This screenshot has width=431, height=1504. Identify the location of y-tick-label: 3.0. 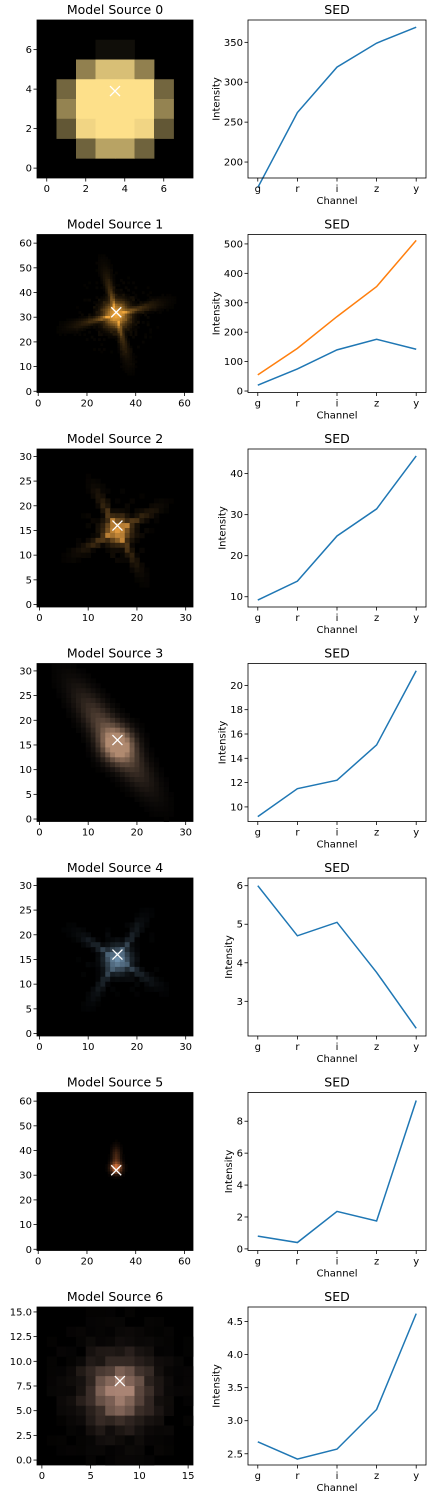
(235, 1421).